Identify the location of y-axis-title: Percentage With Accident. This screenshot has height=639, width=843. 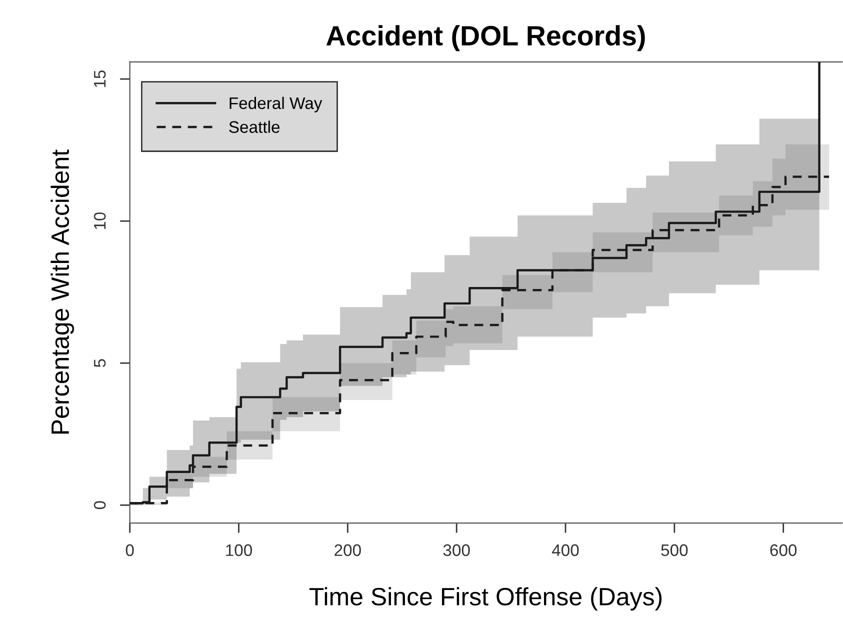
(62, 292).